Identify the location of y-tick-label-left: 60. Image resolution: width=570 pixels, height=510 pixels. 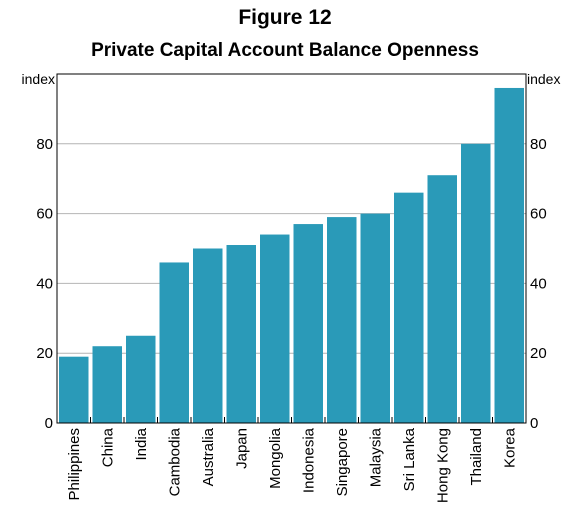
(44, 214).